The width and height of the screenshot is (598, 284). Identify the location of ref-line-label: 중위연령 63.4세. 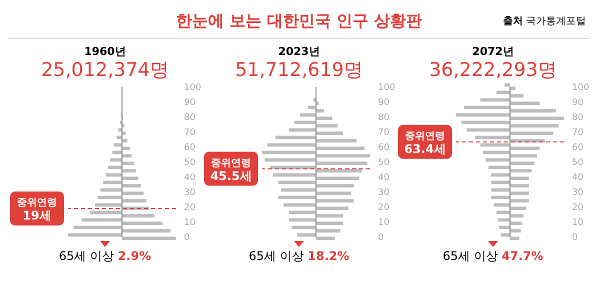
(425, 143).